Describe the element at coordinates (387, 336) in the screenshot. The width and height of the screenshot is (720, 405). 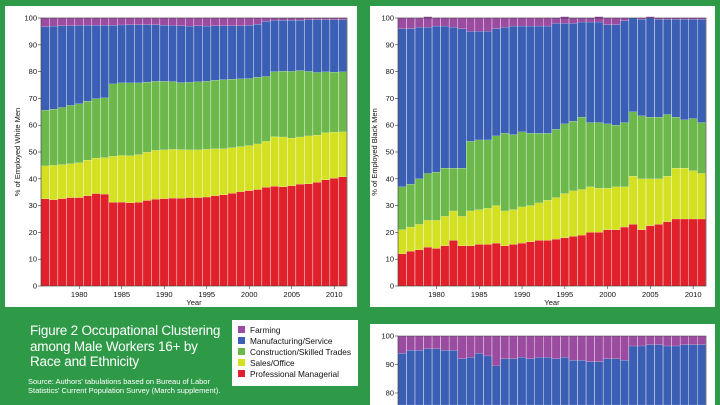
I see `y-tick-label: 100` at that location.